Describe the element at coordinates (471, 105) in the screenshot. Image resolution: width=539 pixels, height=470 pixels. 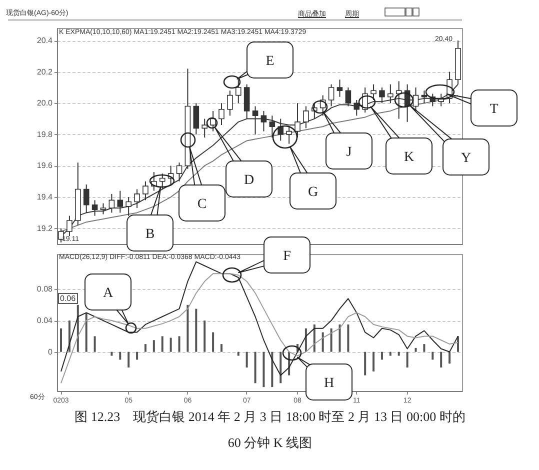
I see `callout: T` at that location.